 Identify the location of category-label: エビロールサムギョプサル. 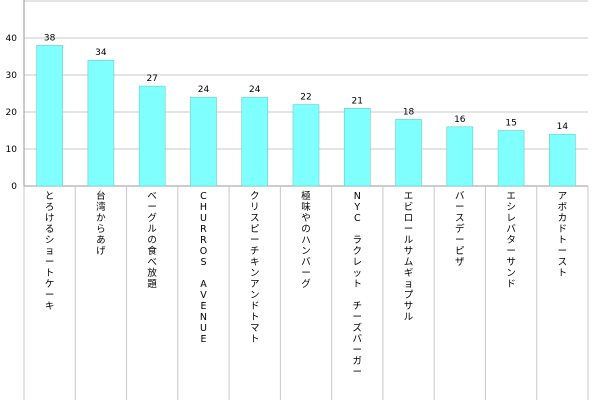
(409, 257).